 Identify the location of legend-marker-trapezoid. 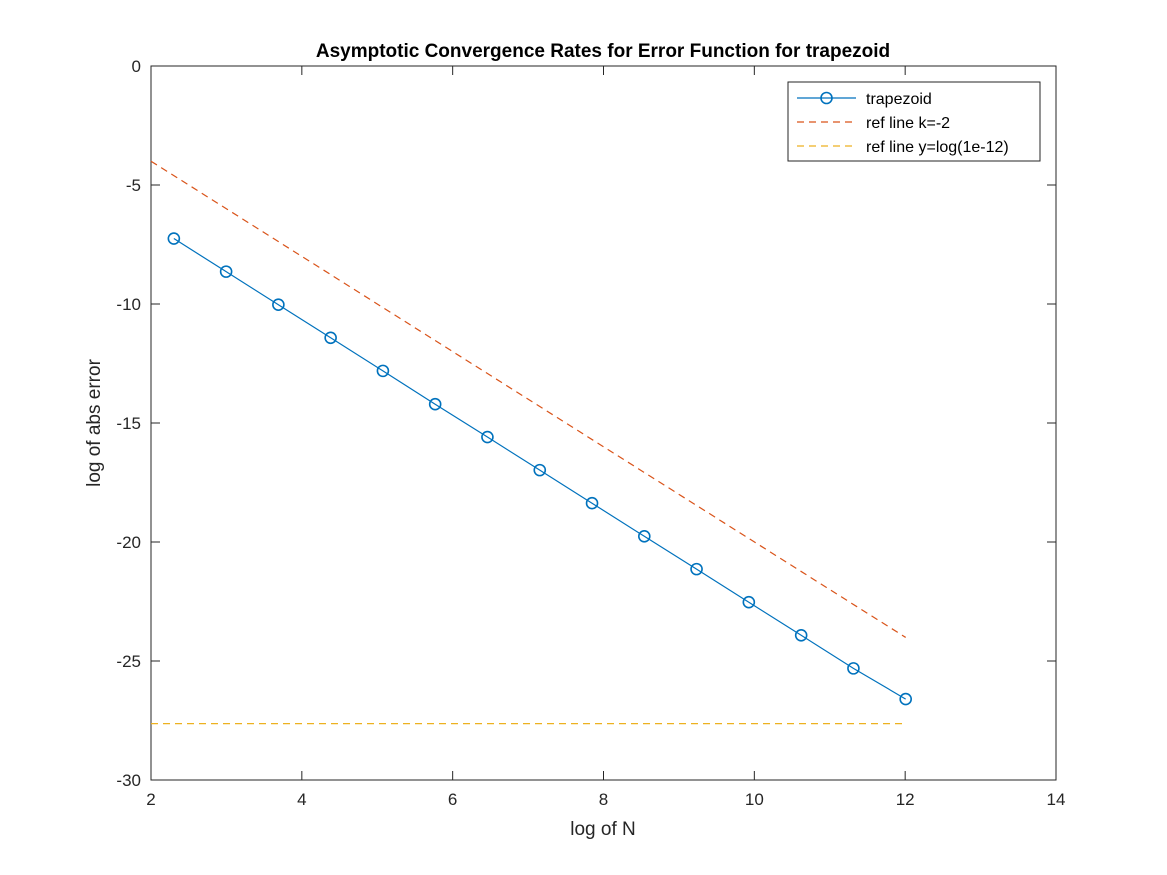
(826, 98).